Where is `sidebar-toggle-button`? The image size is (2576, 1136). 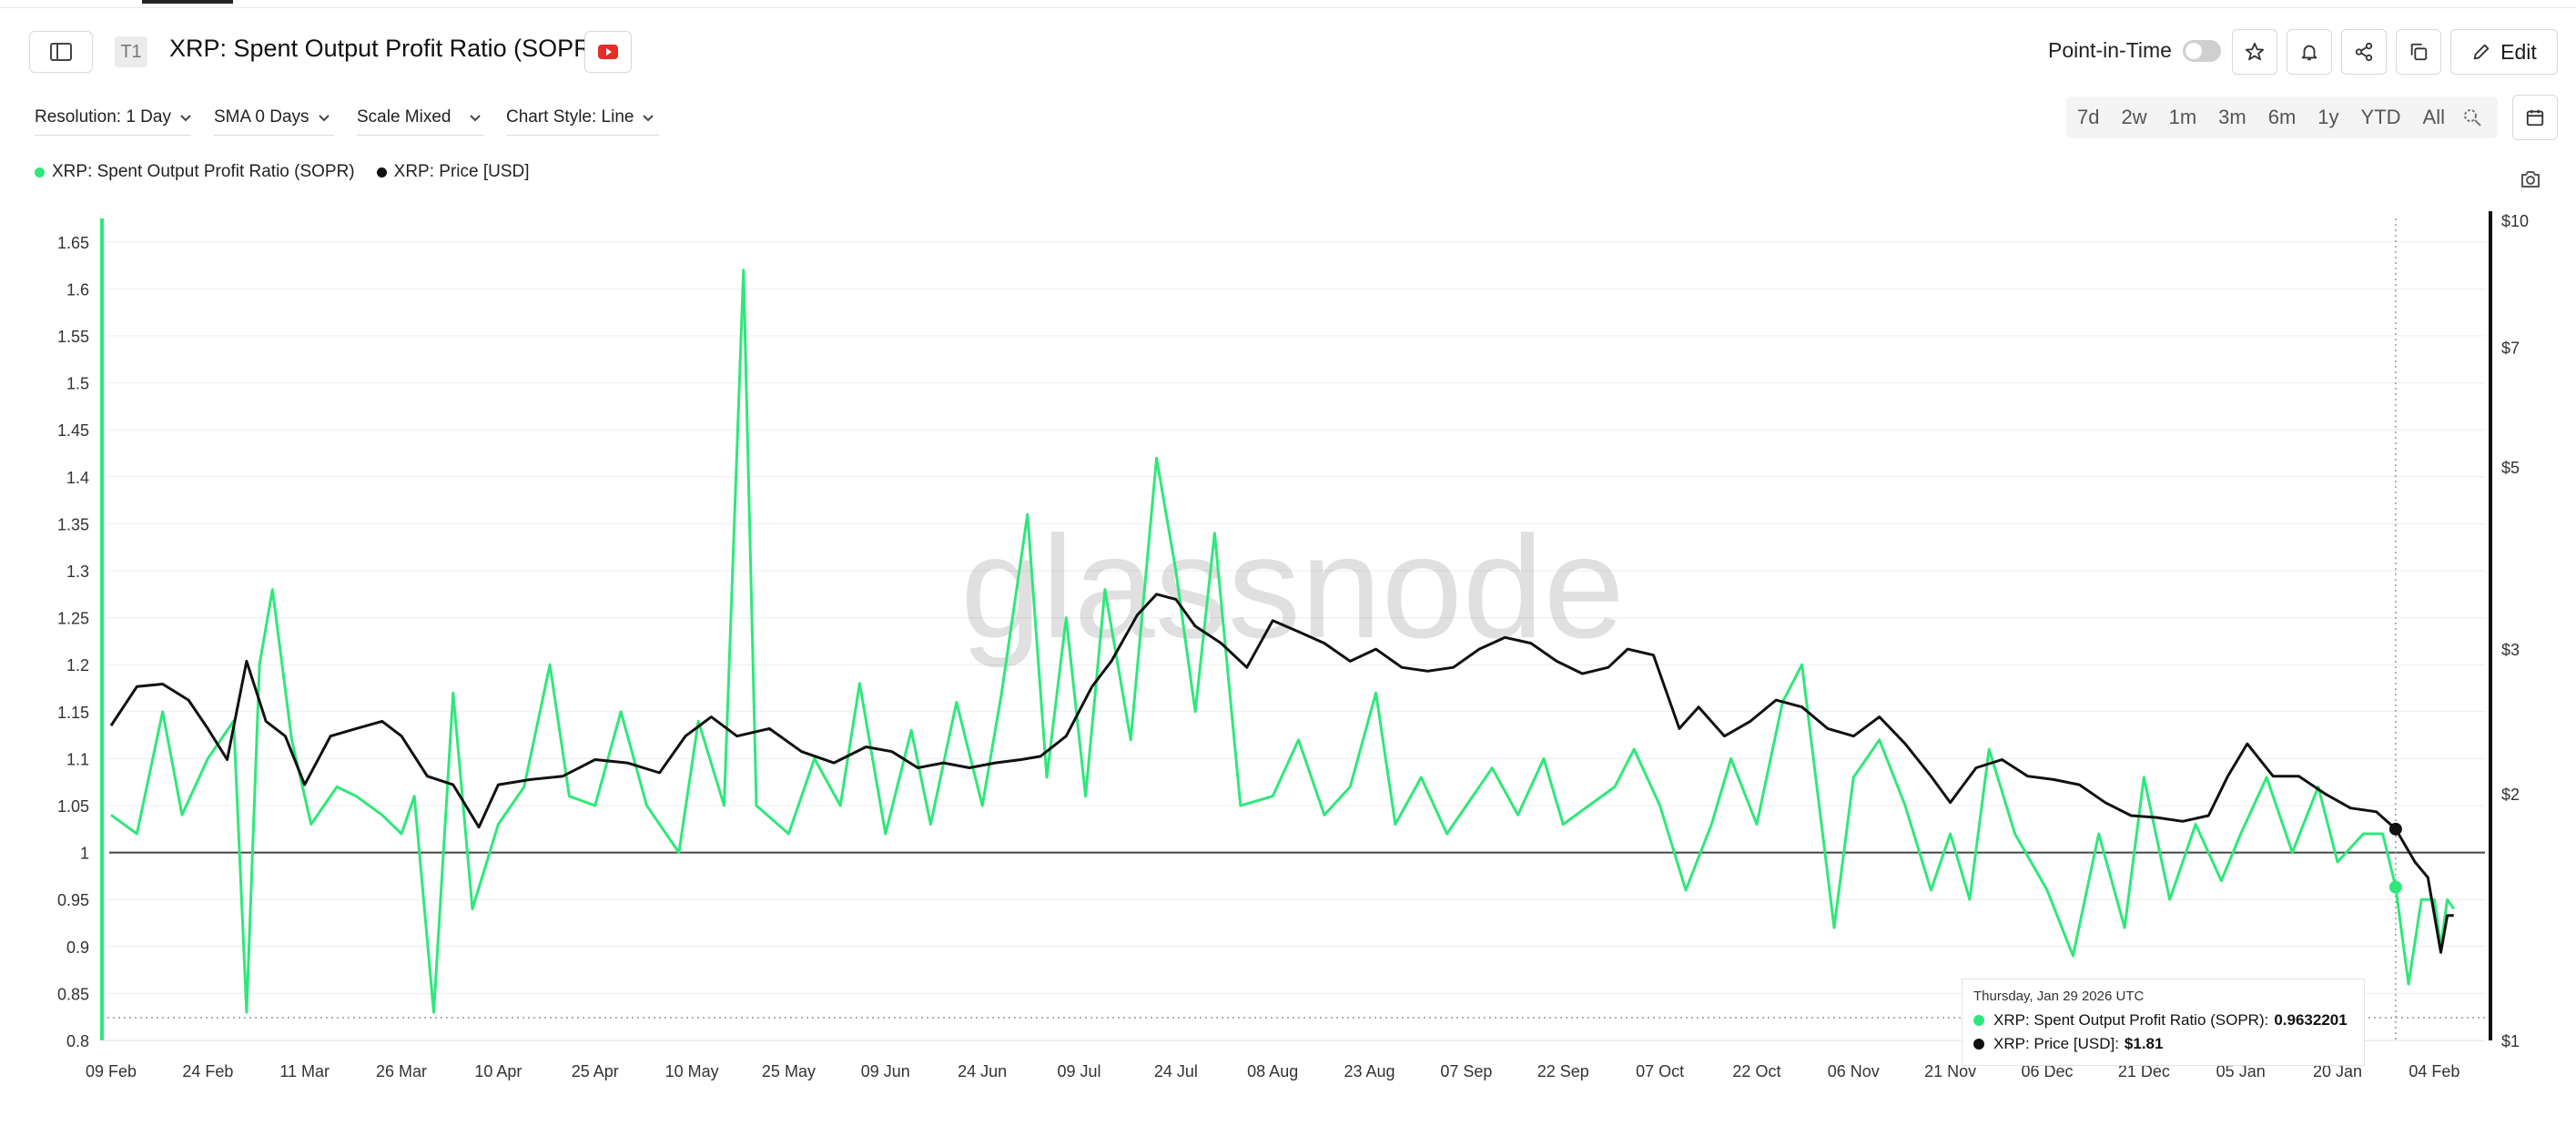
sidebar-toggle-button is located at coordinates (61, 52).